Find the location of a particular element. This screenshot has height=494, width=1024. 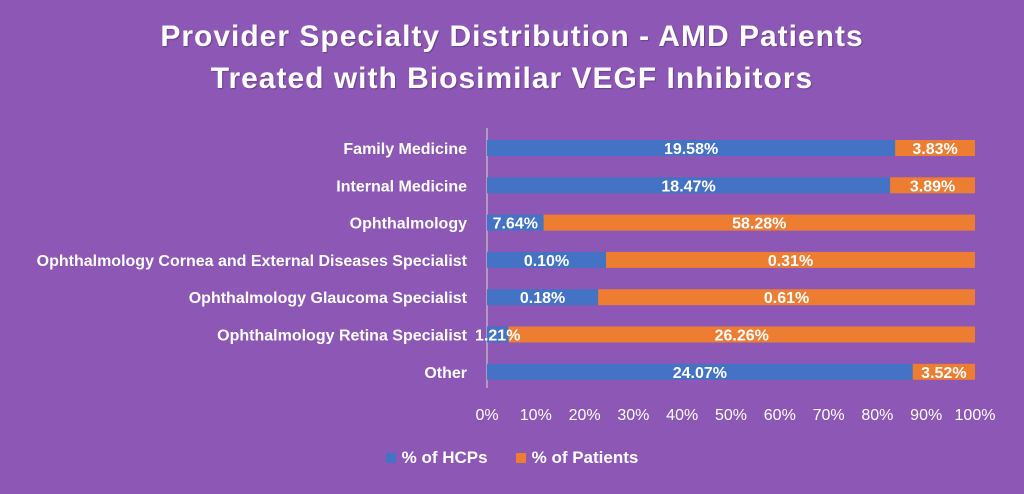

data-label-hcps: 18.47% is located at coordinates (688, 186).